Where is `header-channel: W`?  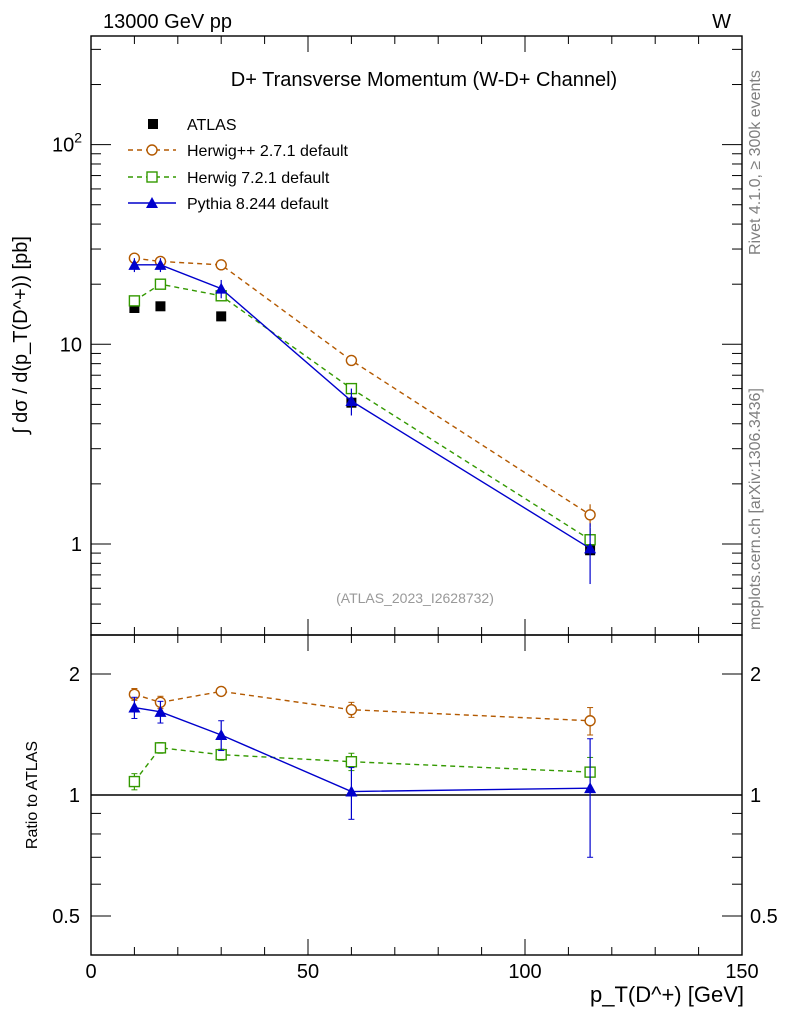
header-channel: W is located at coordinates (721, 22).